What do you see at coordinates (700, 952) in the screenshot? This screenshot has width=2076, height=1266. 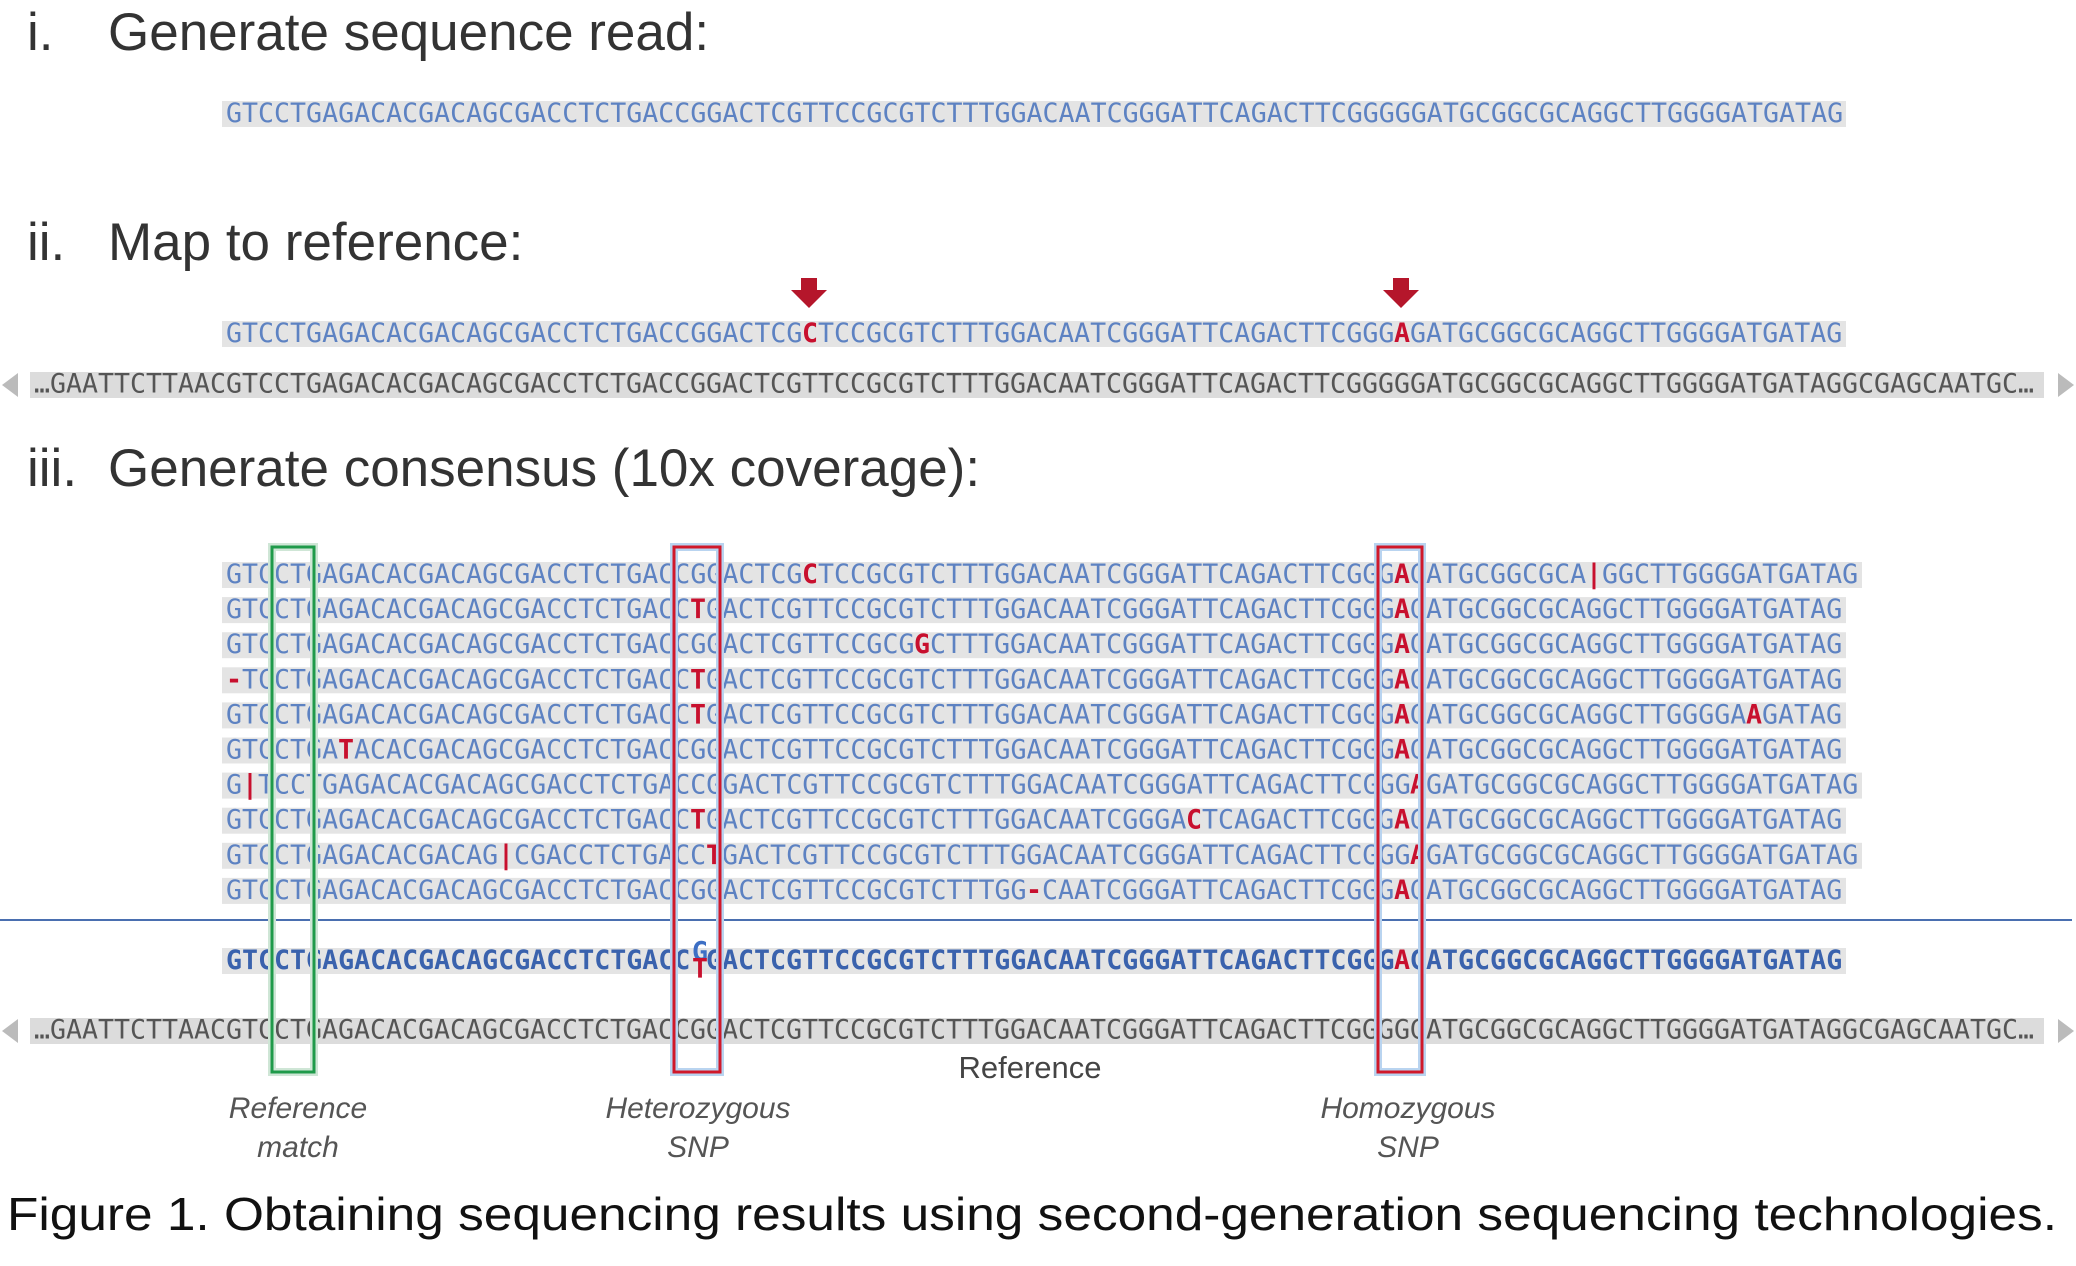 I see `allele-top: G` at bounding box center [700, 952].